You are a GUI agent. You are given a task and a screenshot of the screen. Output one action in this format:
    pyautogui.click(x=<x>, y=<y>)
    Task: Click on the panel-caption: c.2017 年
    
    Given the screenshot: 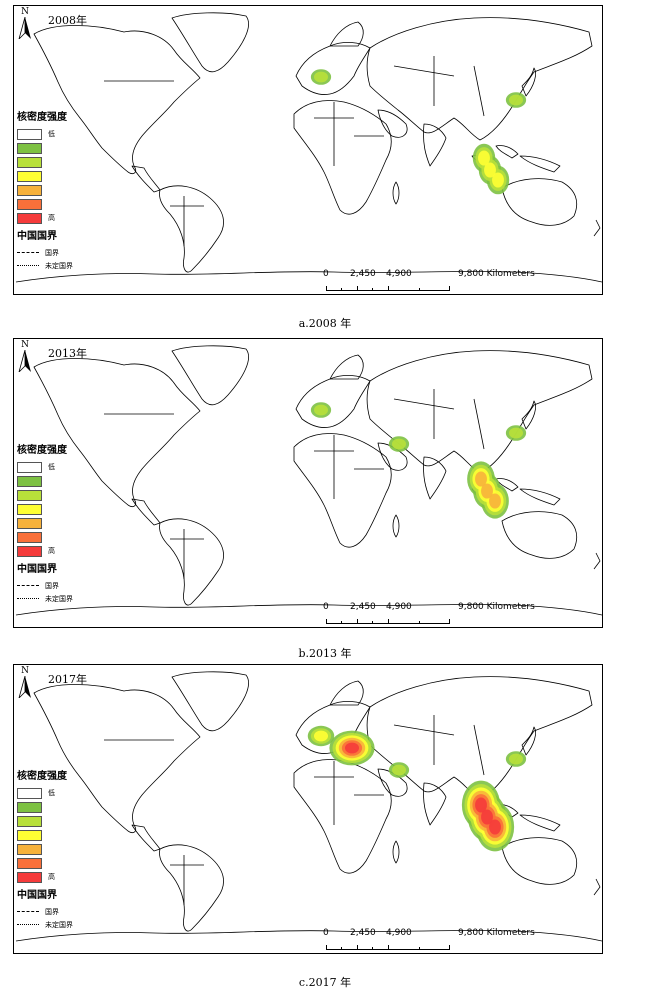 What is the action you would take?
    pyautogui.click(x=325, y=982)
    